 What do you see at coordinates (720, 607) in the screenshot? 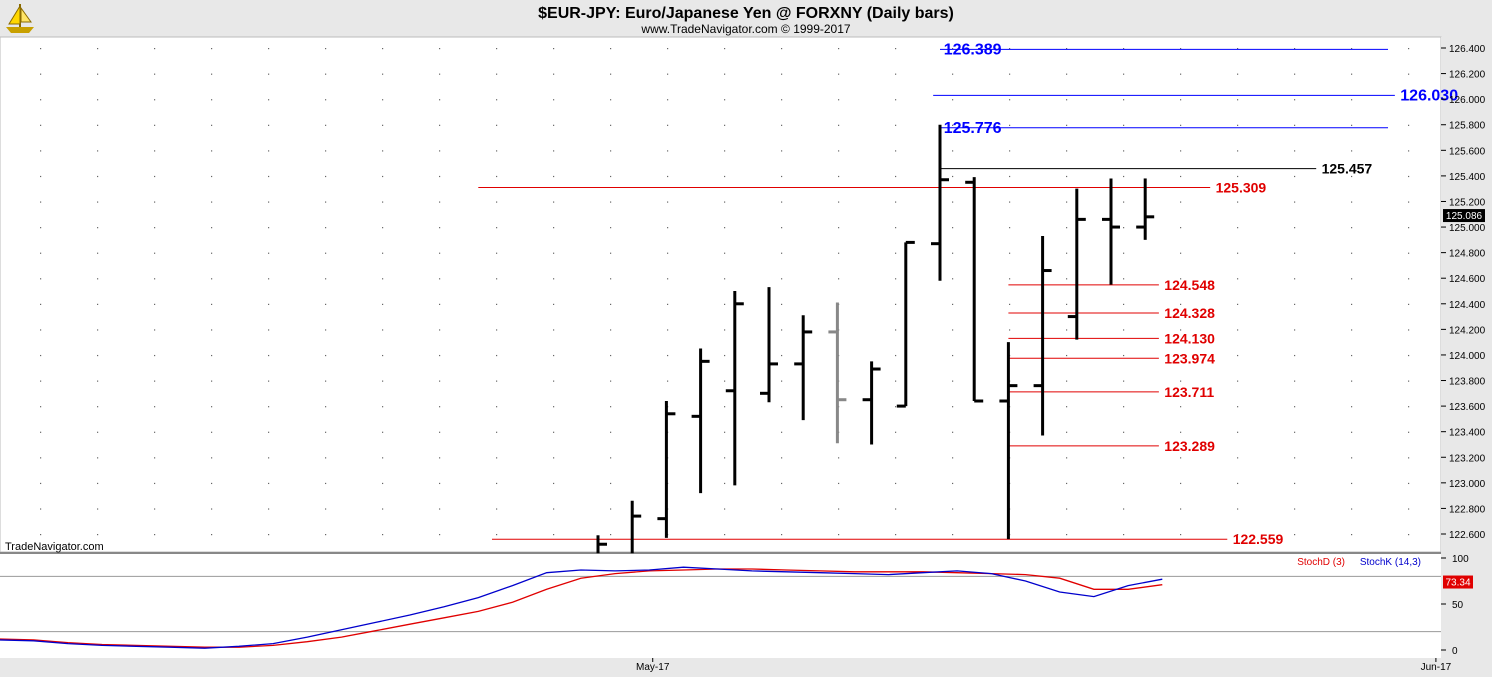
I see `stoch-group` at bounding box center [720, 607].